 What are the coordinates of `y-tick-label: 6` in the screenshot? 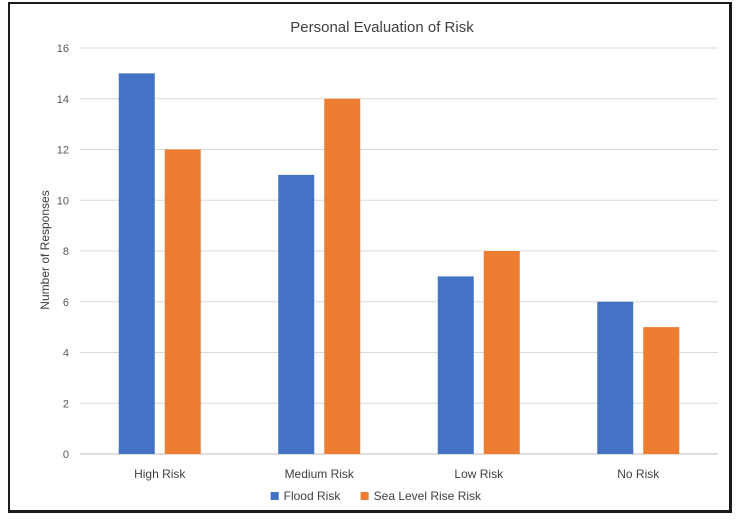 It's located at (66, 303).